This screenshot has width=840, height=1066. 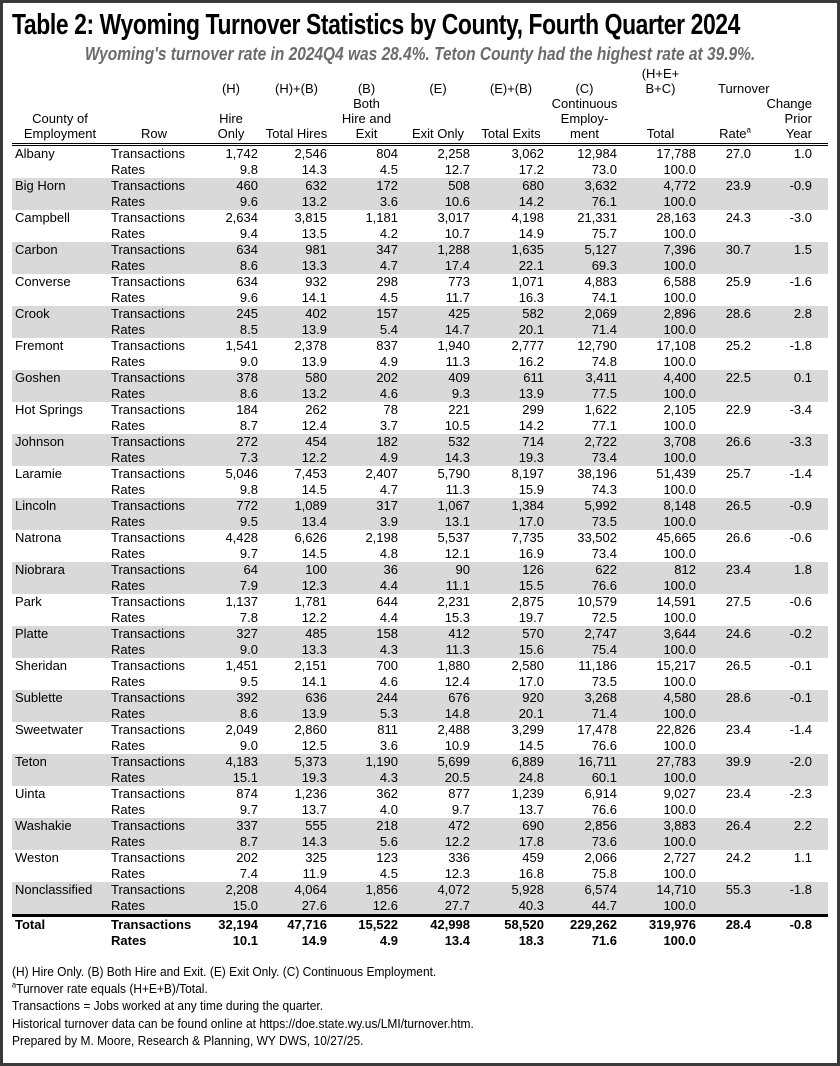 I want to click on transactions-value: 3,299, so click(x=527, y=729).